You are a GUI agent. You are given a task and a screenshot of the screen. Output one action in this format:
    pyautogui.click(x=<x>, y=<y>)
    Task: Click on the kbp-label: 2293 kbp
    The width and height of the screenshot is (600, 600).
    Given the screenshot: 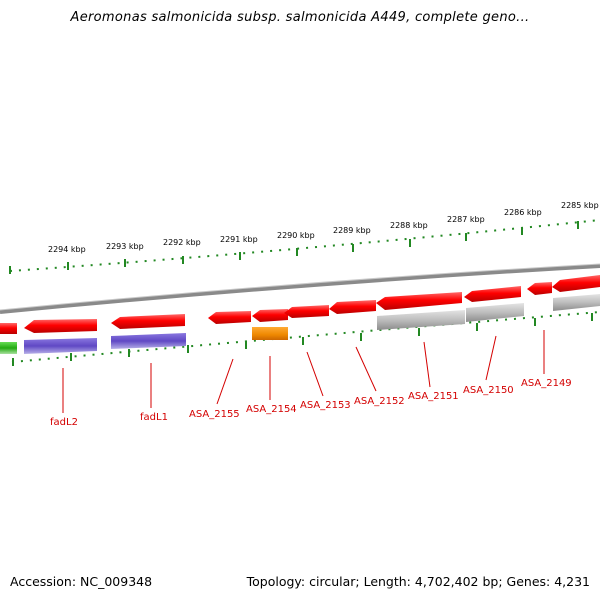 What is the action you would take?
    pyautogui.click(x=125, y=246)
    